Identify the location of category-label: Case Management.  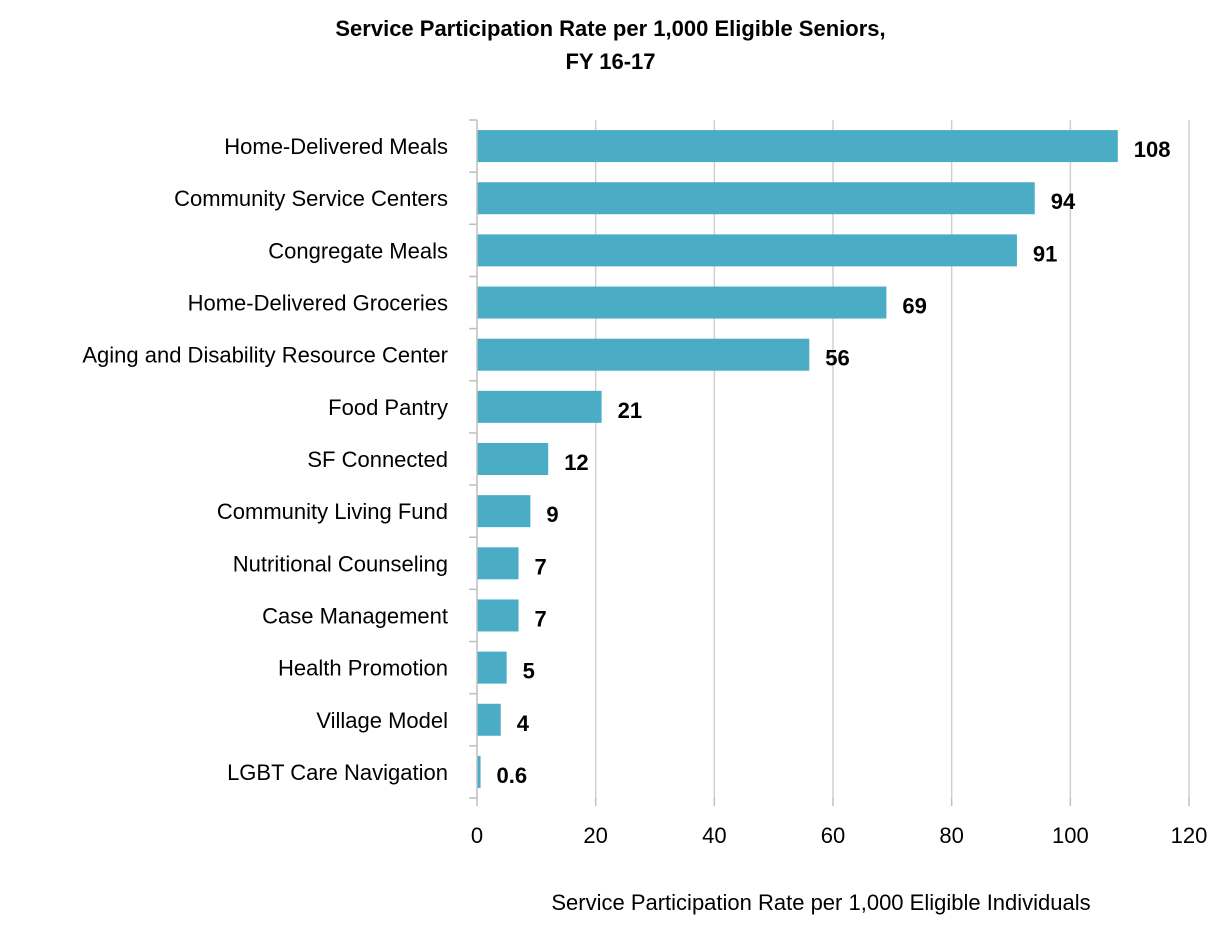
(355, 615).